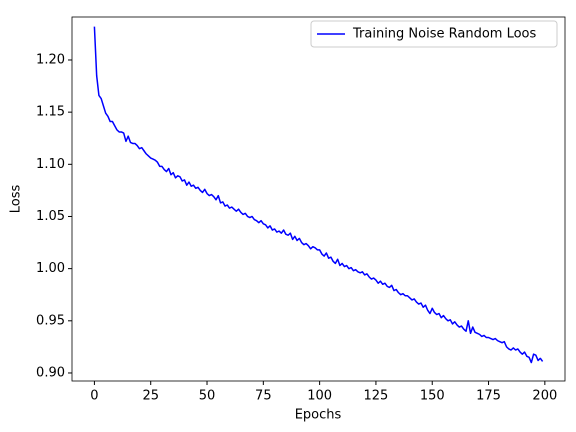 This screenshot has width=576, height=432. What do you see at coordinates (376, 396) in the screenshot?
I see `x-tick-label: 125` at bounding box center [376, 396].